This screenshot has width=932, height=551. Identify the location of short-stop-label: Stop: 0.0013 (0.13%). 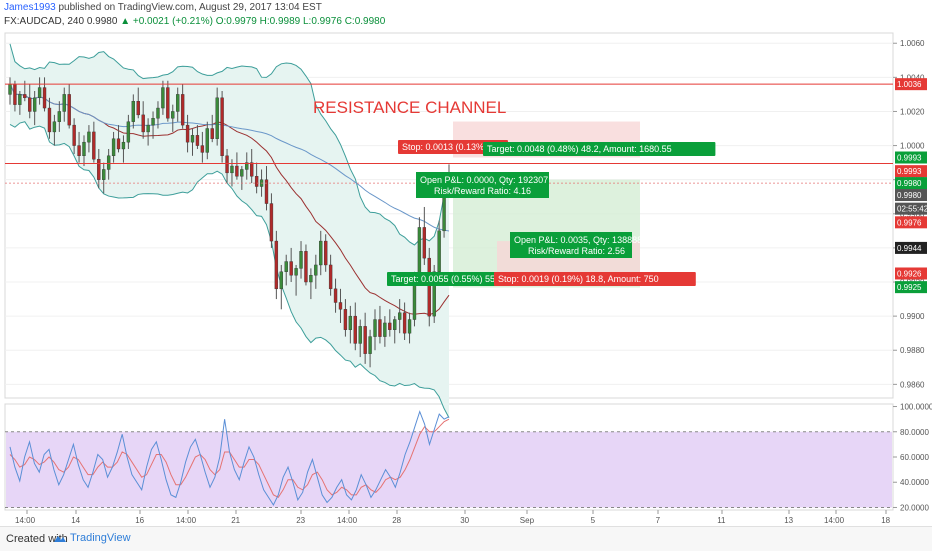
(453, 147).